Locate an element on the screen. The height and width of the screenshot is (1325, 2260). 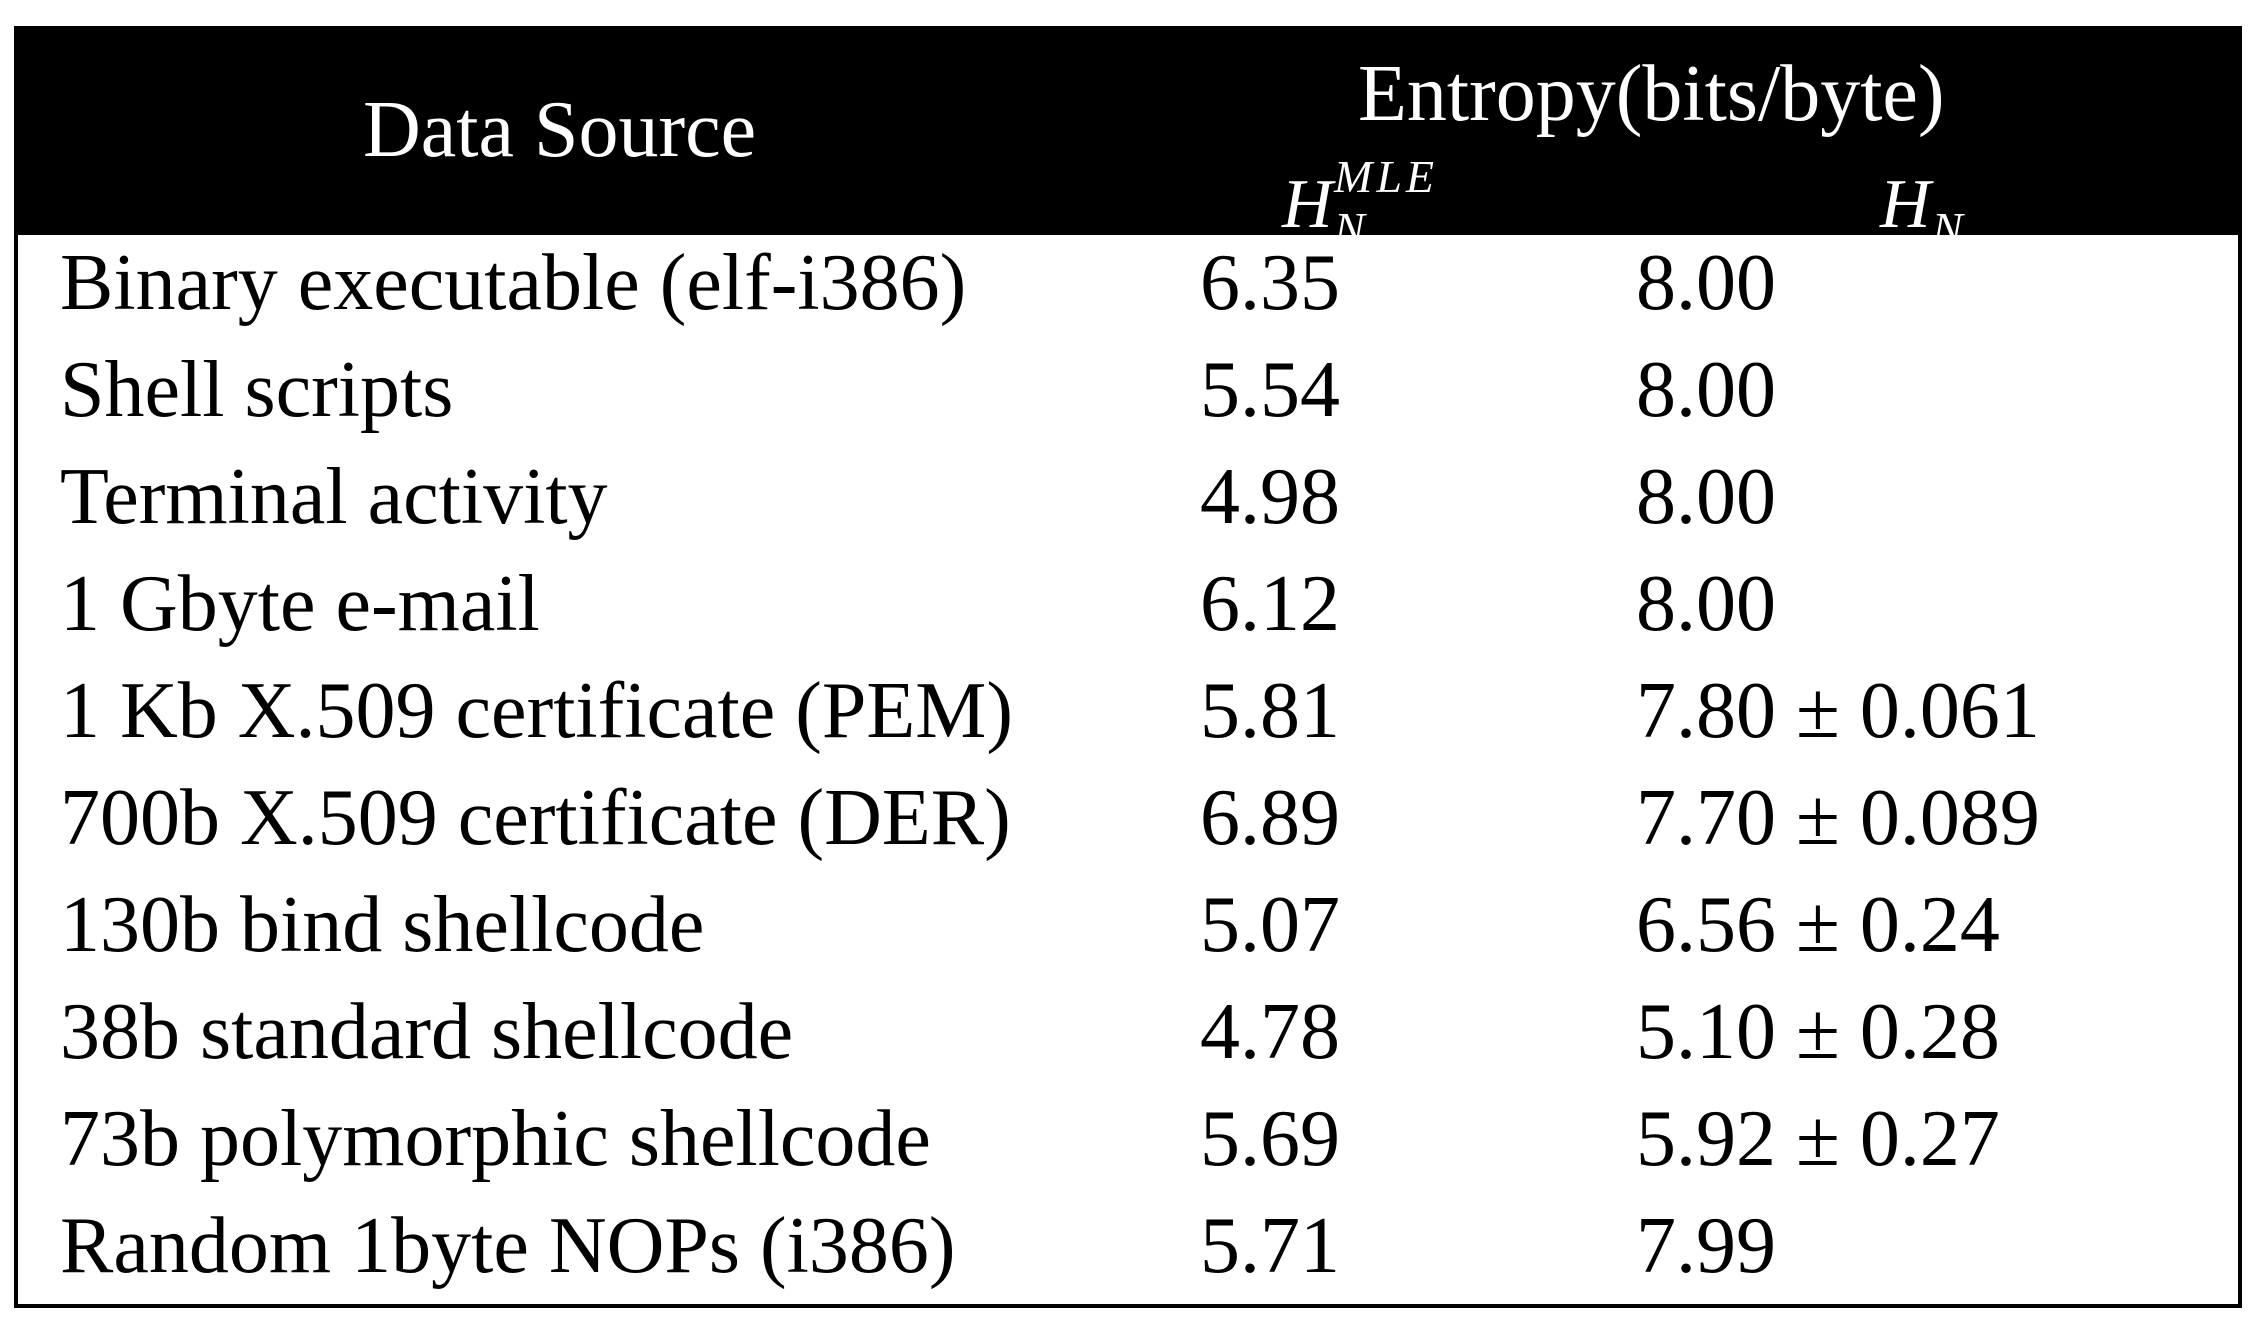
header-h-n-mle: H MLE N is located at coordinates (1358, 203).